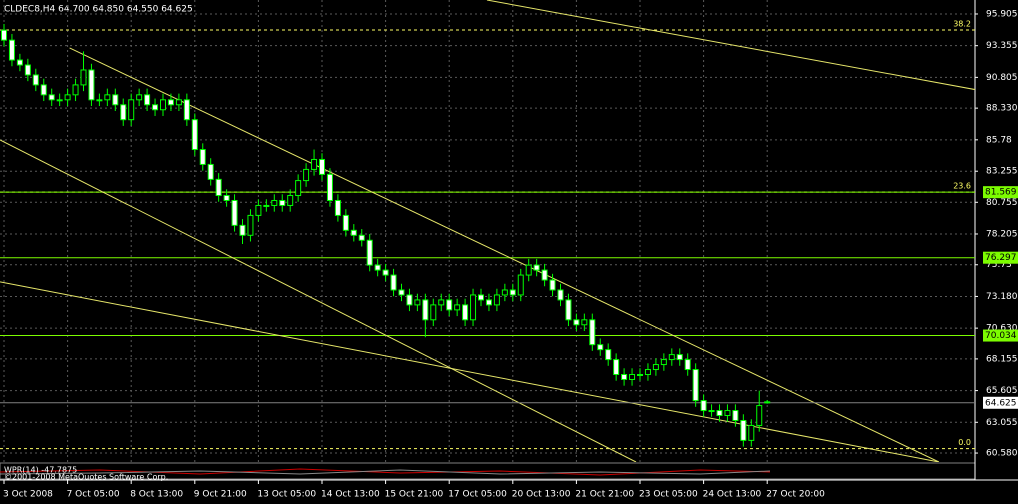 The width and height of the screenshot is (1018, 504). I want to click on fib-label: 23.6, so click(962, 186).